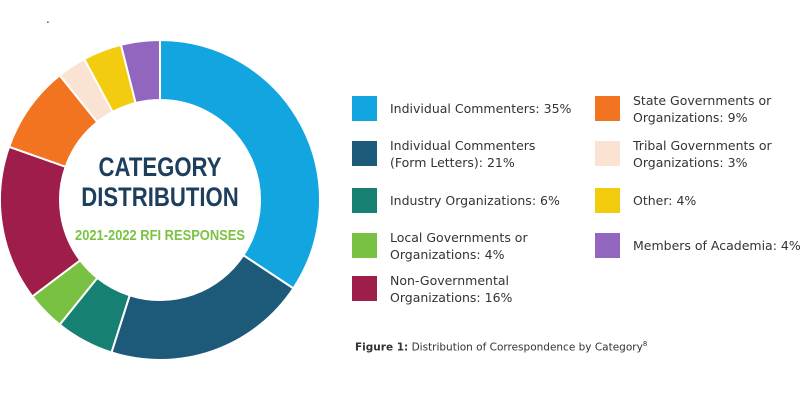 This screenshot has width=805, height=402. I want to click on legend-item-8: Members of Academia: 4%, so click(698, 245).